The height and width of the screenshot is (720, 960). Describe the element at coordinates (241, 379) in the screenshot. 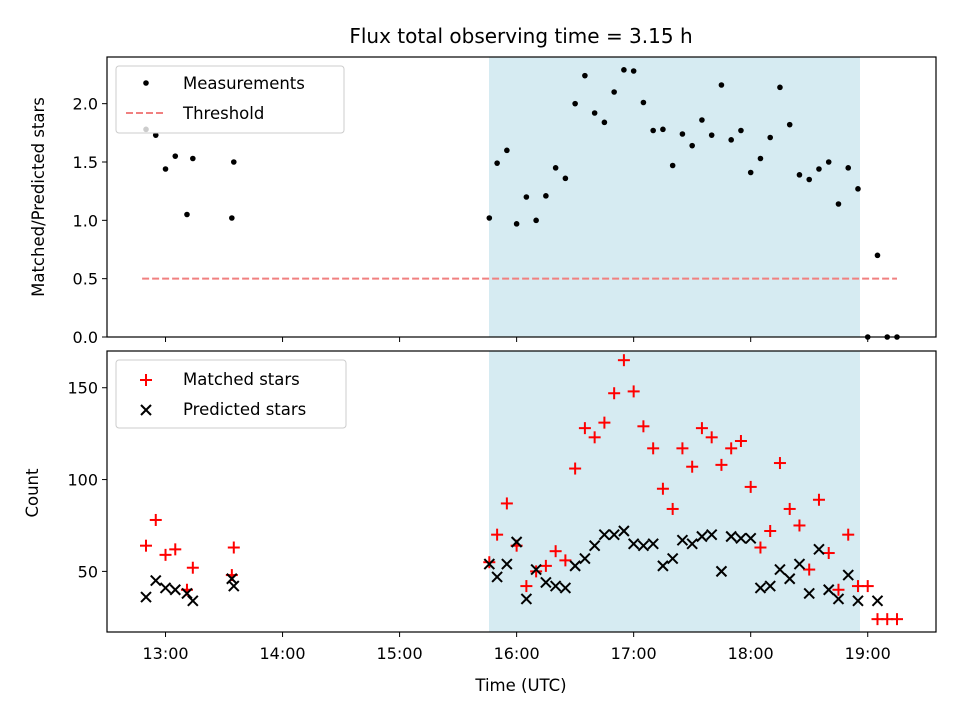

I see `legend-matched-label: Matched stars` at that location.